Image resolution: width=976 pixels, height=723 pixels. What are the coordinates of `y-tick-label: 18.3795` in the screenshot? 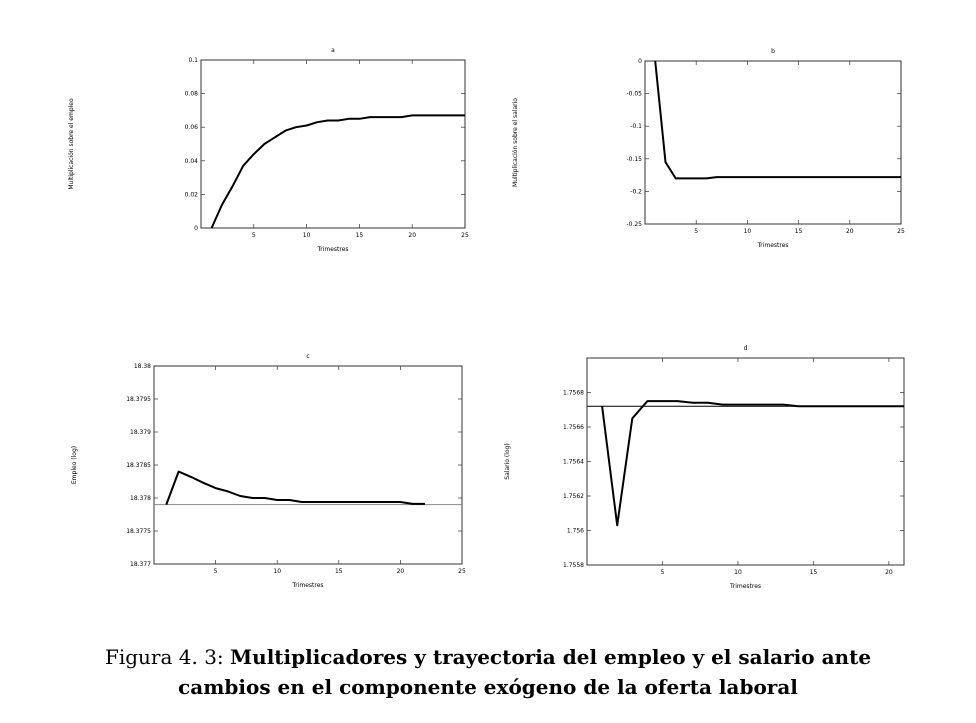 It's located at (138, 399).